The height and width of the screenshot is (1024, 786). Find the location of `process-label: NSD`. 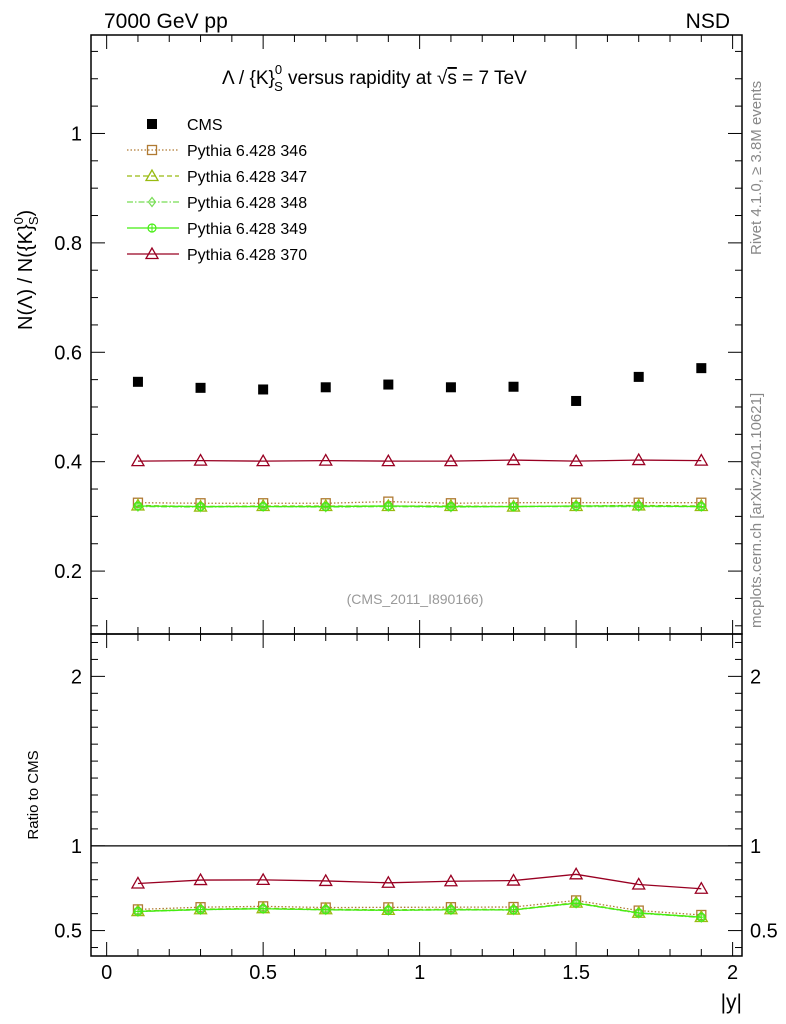

process-label: NSD is located at coordinates (708, 21).